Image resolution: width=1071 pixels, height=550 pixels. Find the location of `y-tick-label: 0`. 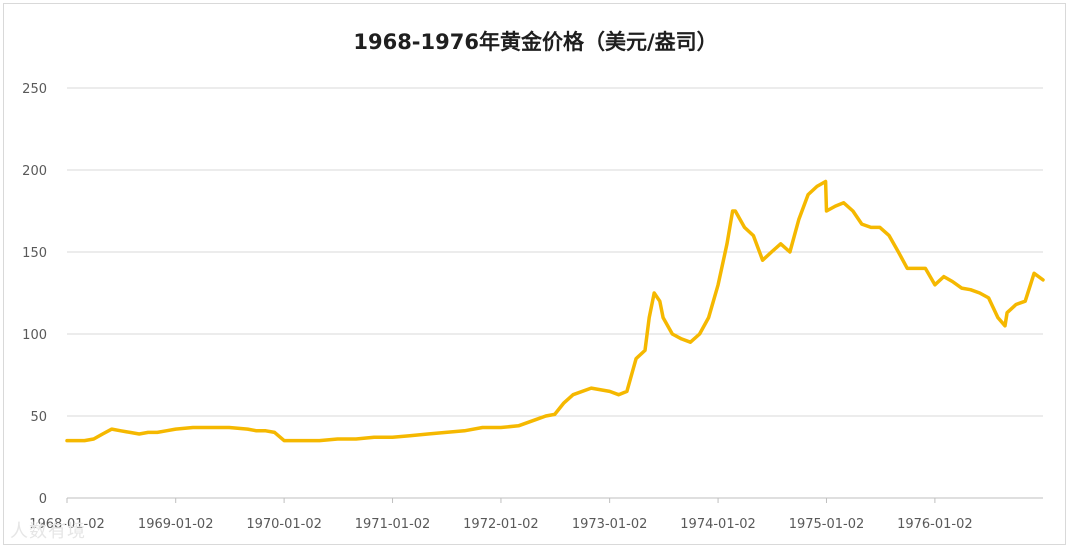

y-tick-label: 0 is located at coordinates (43, 499).